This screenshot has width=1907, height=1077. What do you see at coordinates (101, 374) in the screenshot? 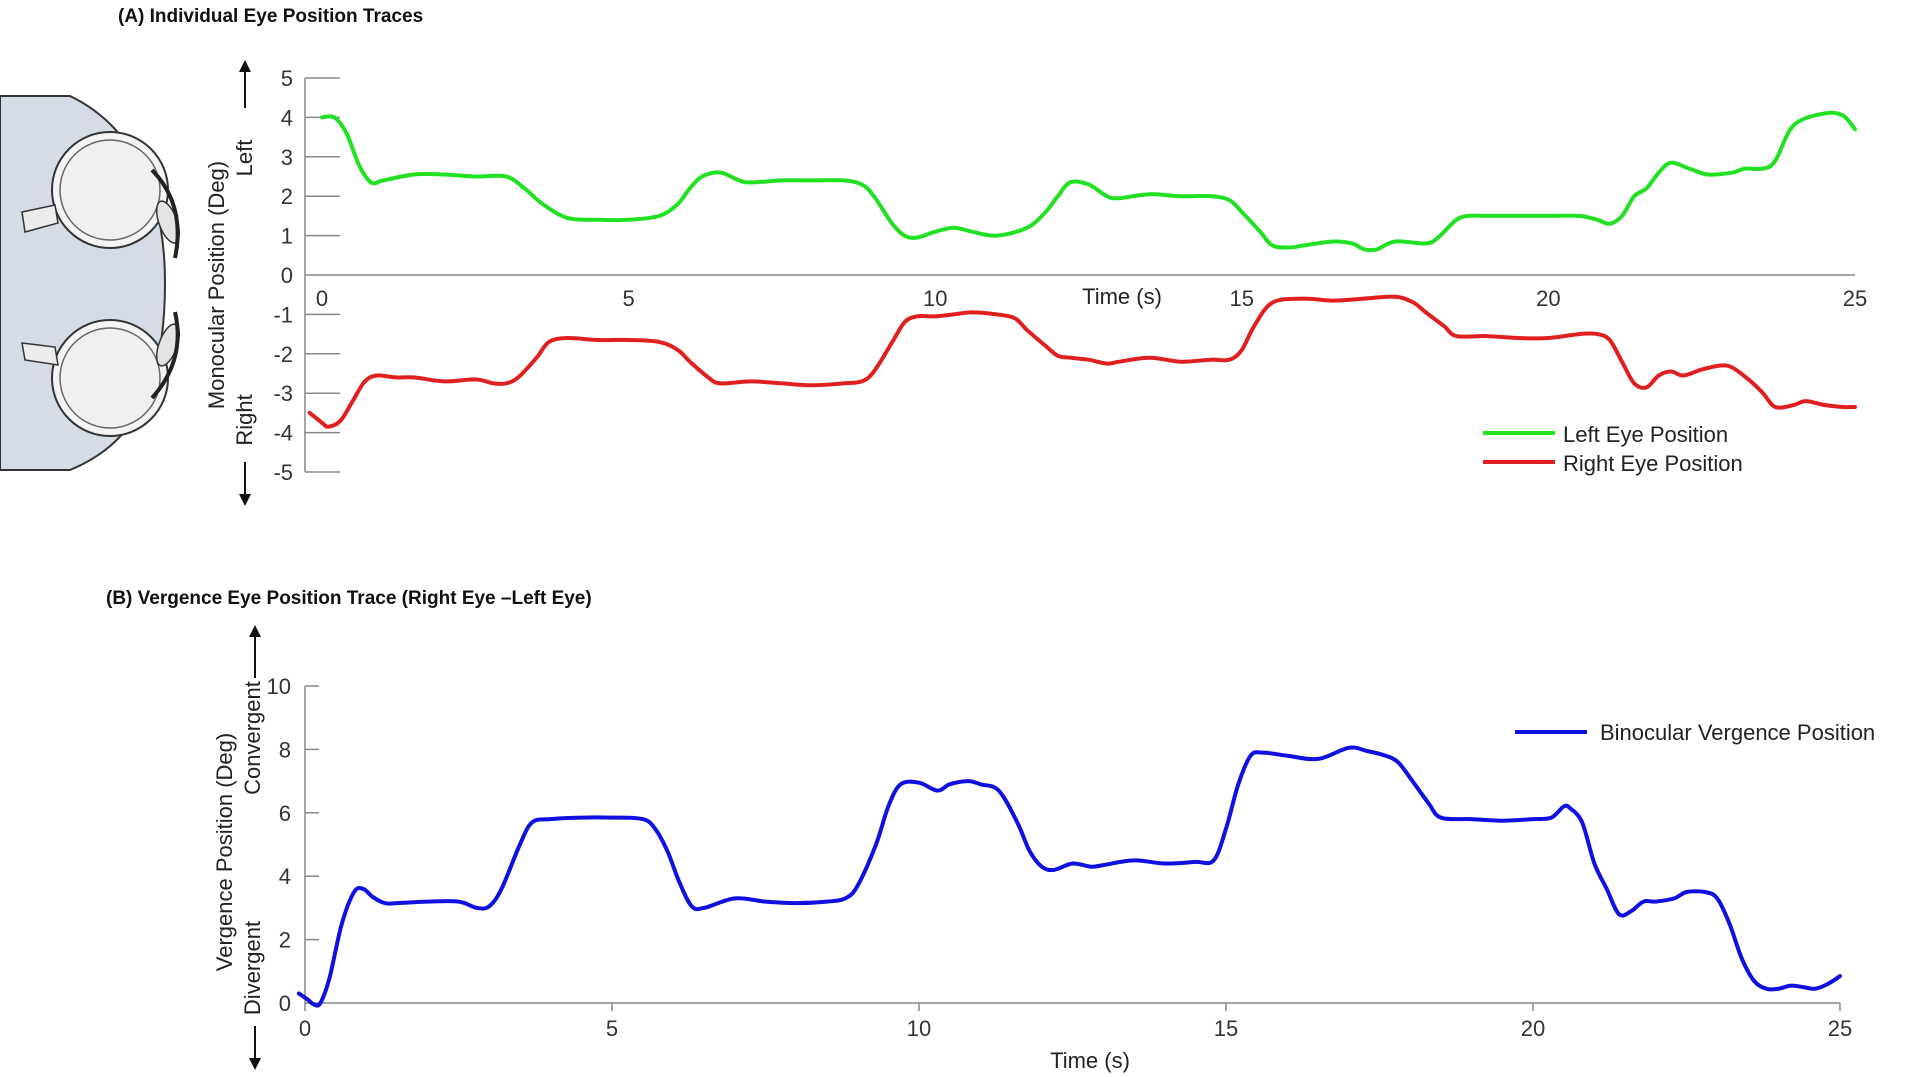
I see `right-eye-icon` at bounding box center [101, 374].